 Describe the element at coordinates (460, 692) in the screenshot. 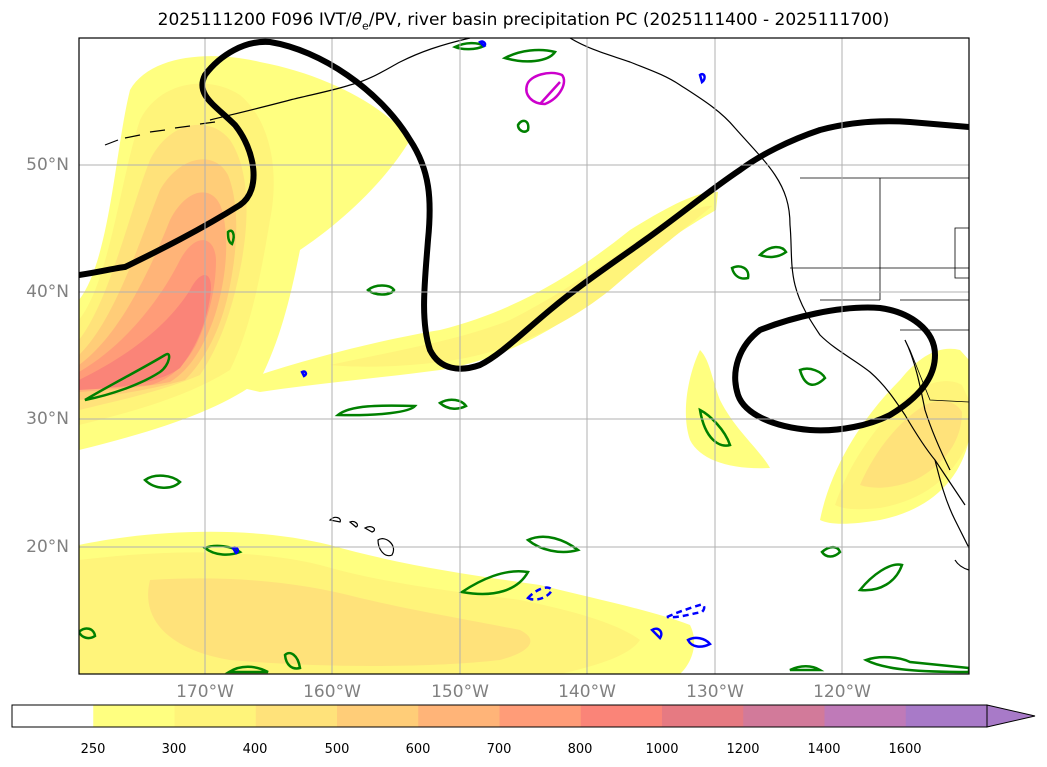

I see `lon-label-150w: 150°W` at that location.